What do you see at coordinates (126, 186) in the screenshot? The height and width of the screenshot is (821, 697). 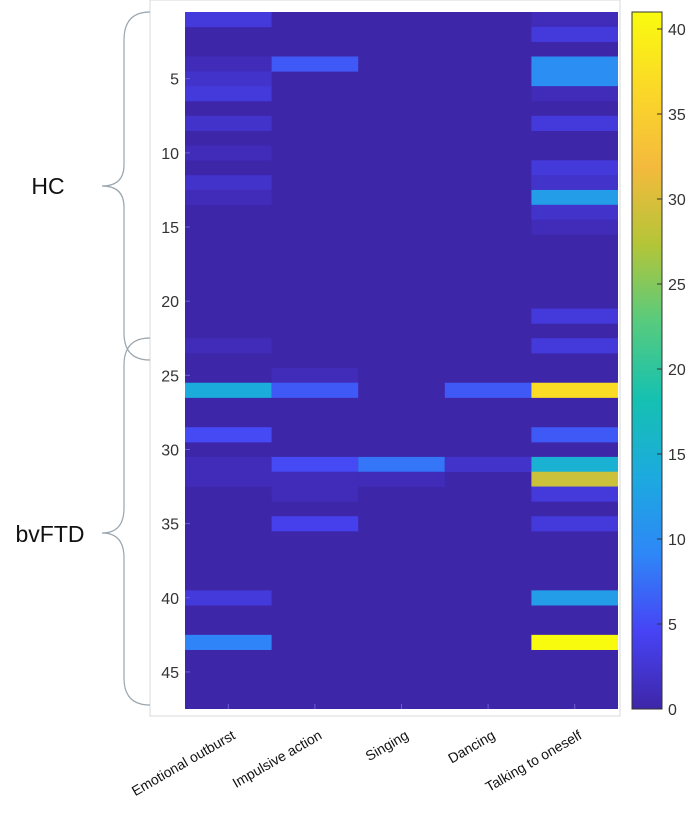 I see `hc-brace` at bounding box center [126, 186].